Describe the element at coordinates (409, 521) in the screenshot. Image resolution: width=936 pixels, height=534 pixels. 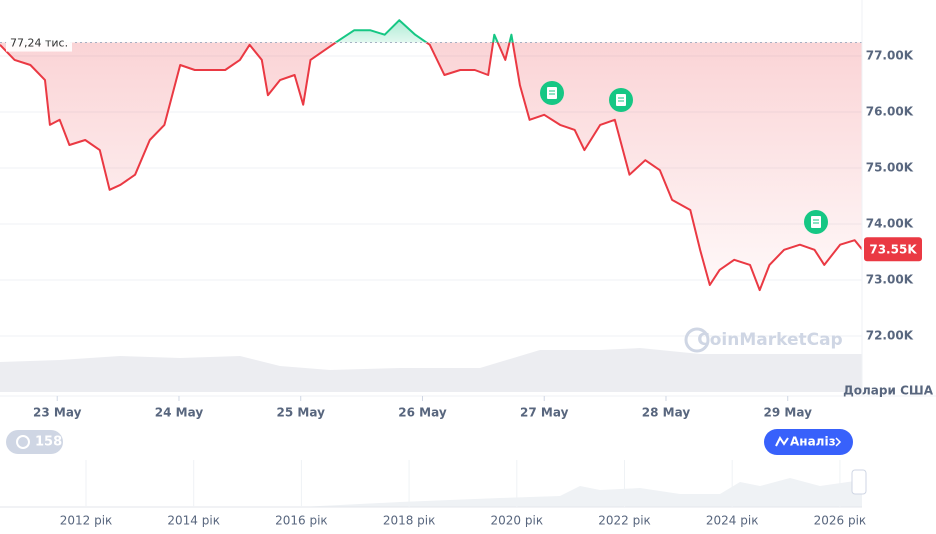
I see `navigator-label: 2018 рік` at that location.